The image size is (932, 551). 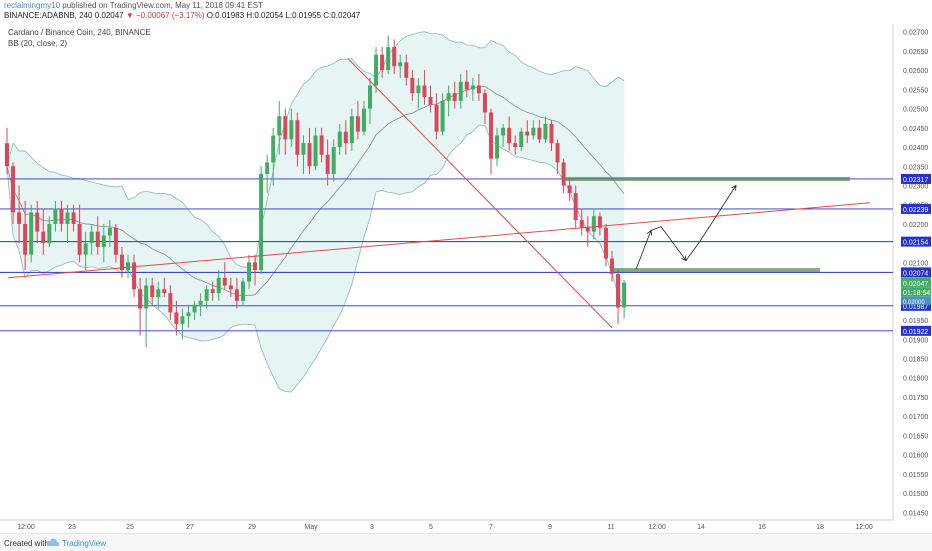 I want to click on countdown-tag, so click(x=916, y=292).